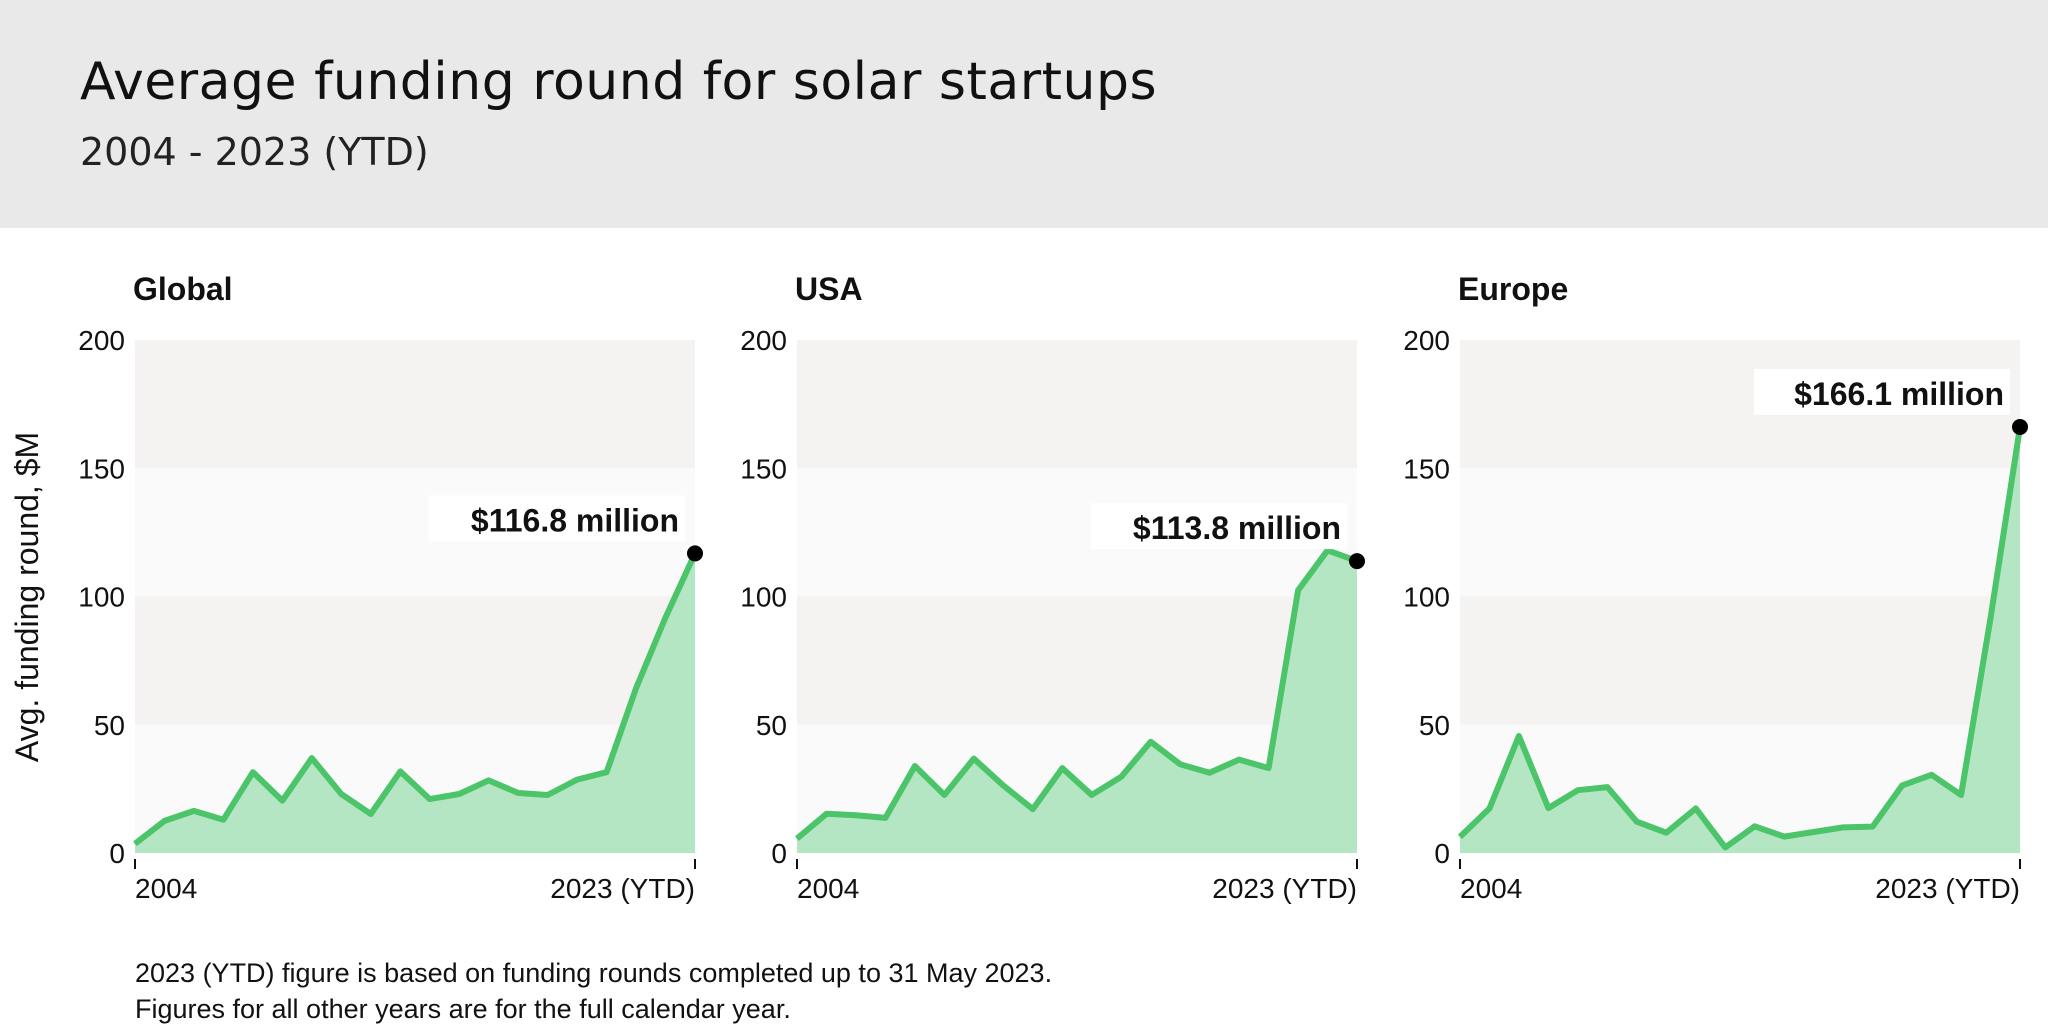  What do you see at coordinates (1899, 394) in the screenshot?
I see `end-value-label: $166.1 million` at bounding box center [1899, 394].